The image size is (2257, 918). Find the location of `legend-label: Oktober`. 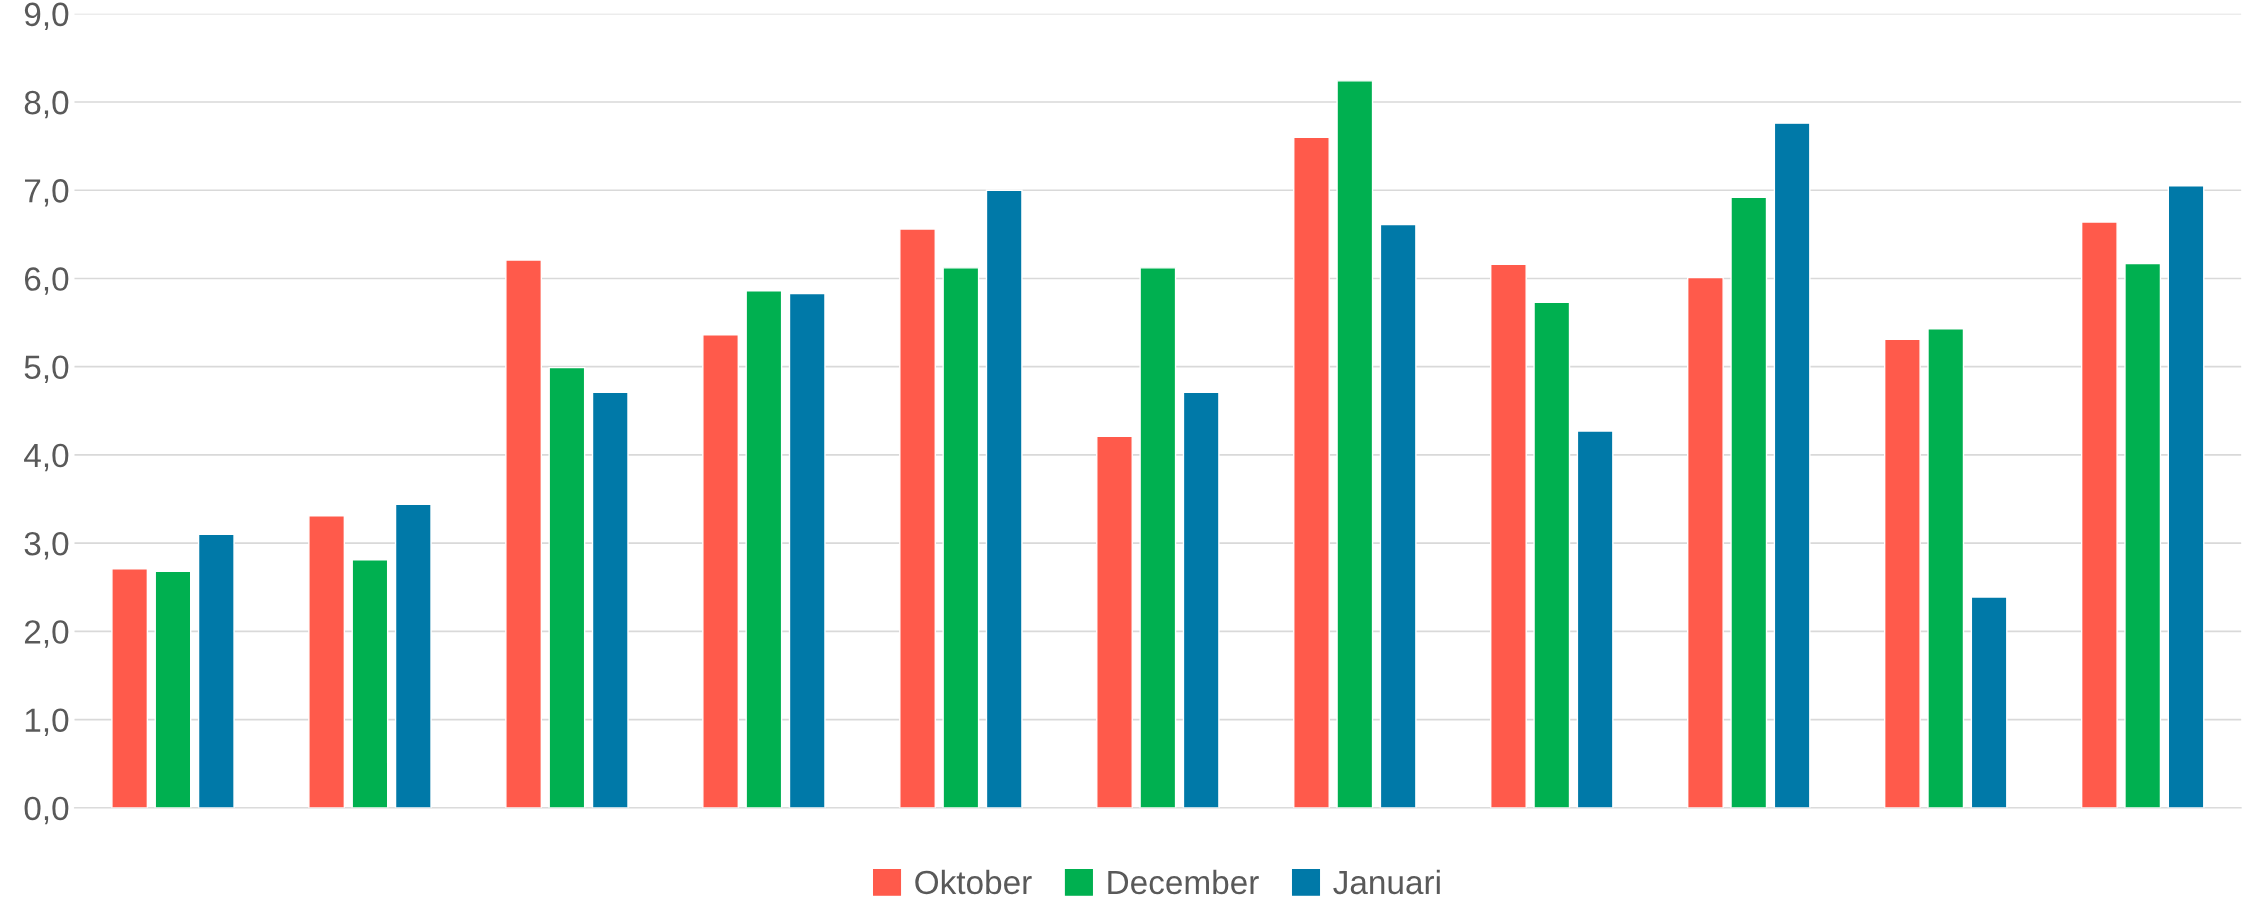

legend-label: Oktober is located at coordinates (973, 882).